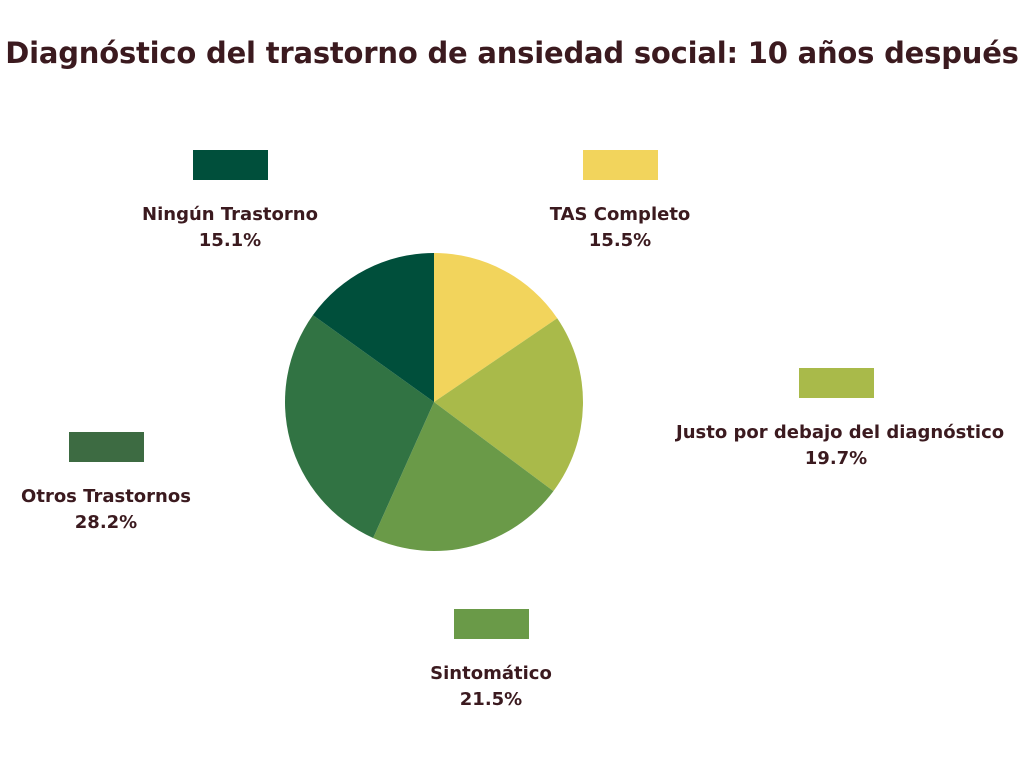 Image resolution: width=1024 pixels, height=768 pixels. Describe the element at coordinates (496, 327) in the screenshot. I see `pie-slice-tas-completo` at that location.